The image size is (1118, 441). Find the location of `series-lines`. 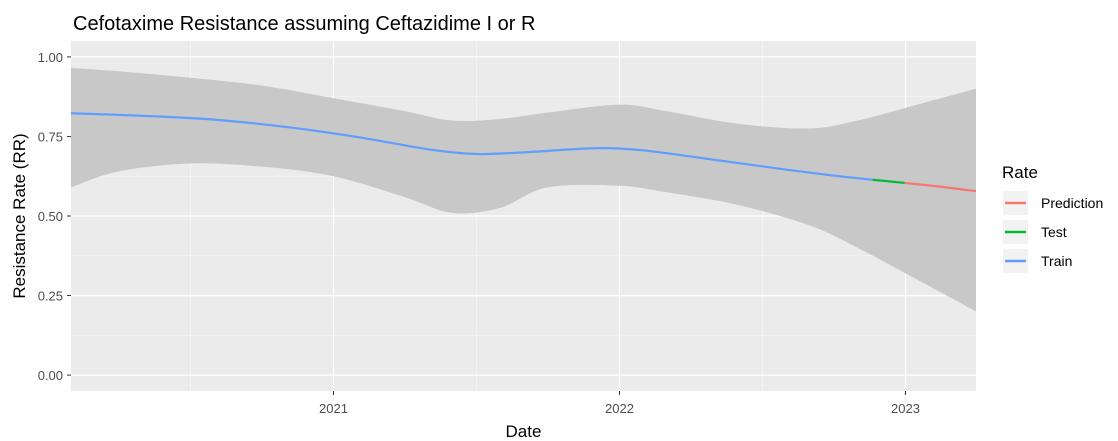

series-lines is located at coordinates (523, 152).